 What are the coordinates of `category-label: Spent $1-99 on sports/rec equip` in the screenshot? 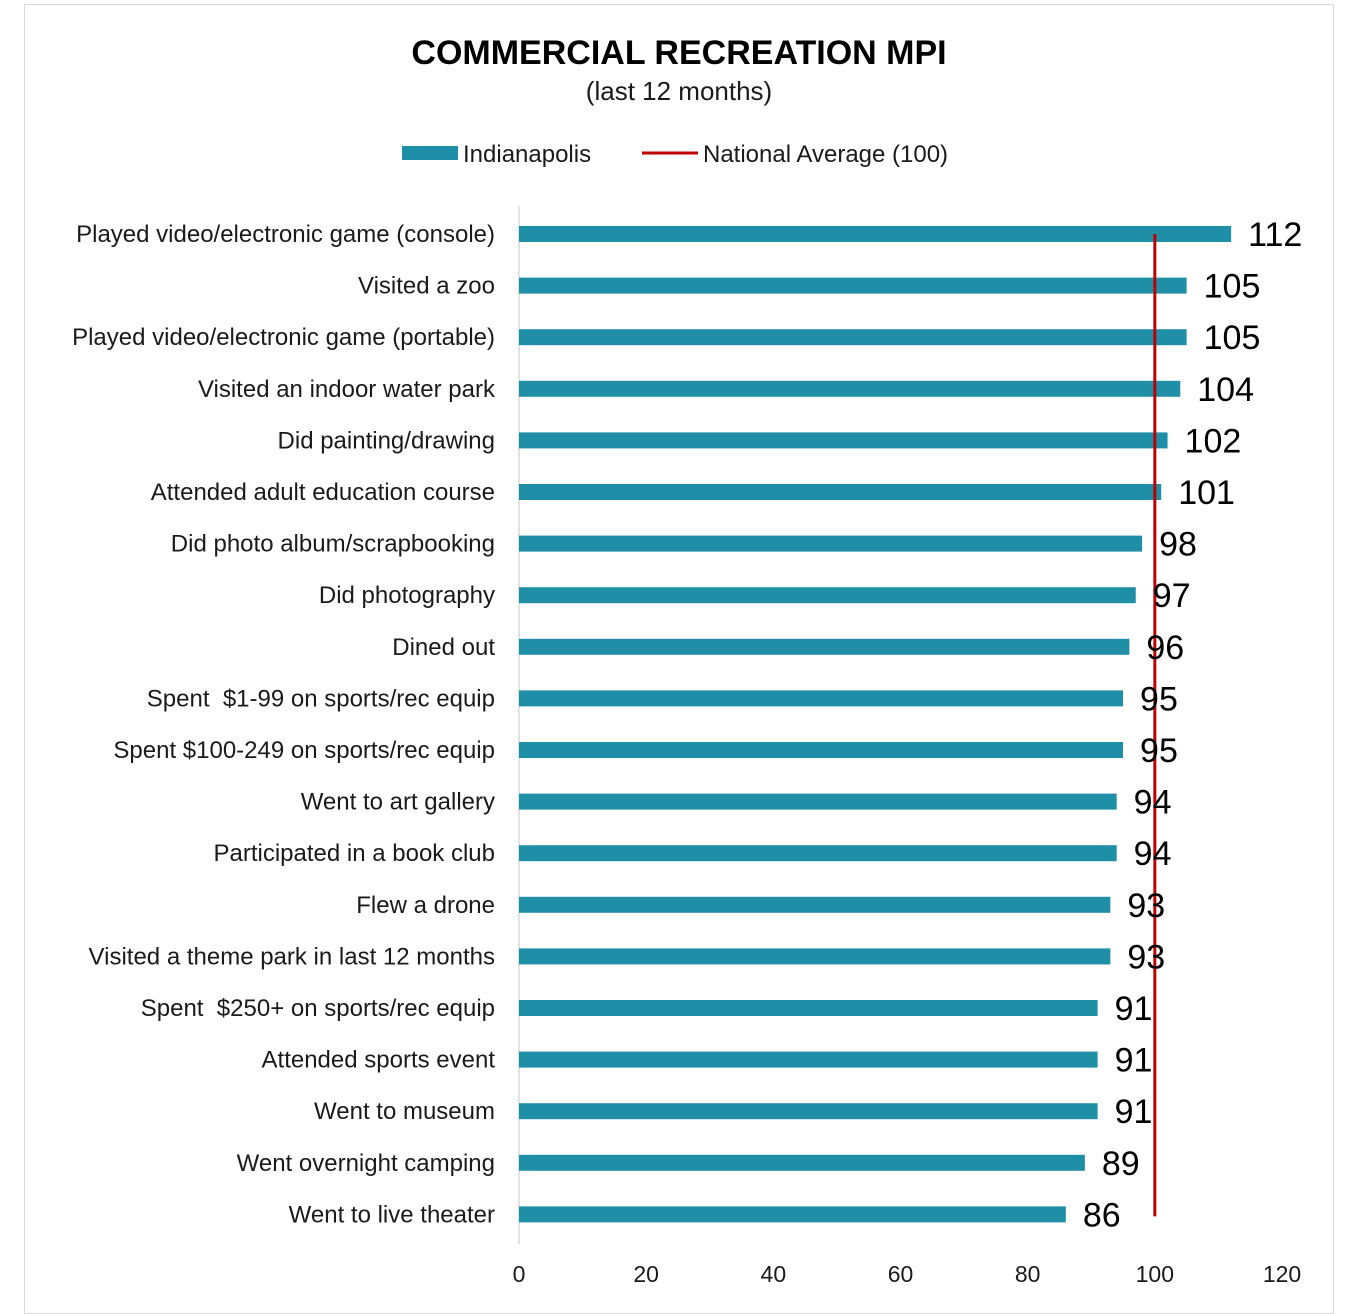 It's located at (321, 698).